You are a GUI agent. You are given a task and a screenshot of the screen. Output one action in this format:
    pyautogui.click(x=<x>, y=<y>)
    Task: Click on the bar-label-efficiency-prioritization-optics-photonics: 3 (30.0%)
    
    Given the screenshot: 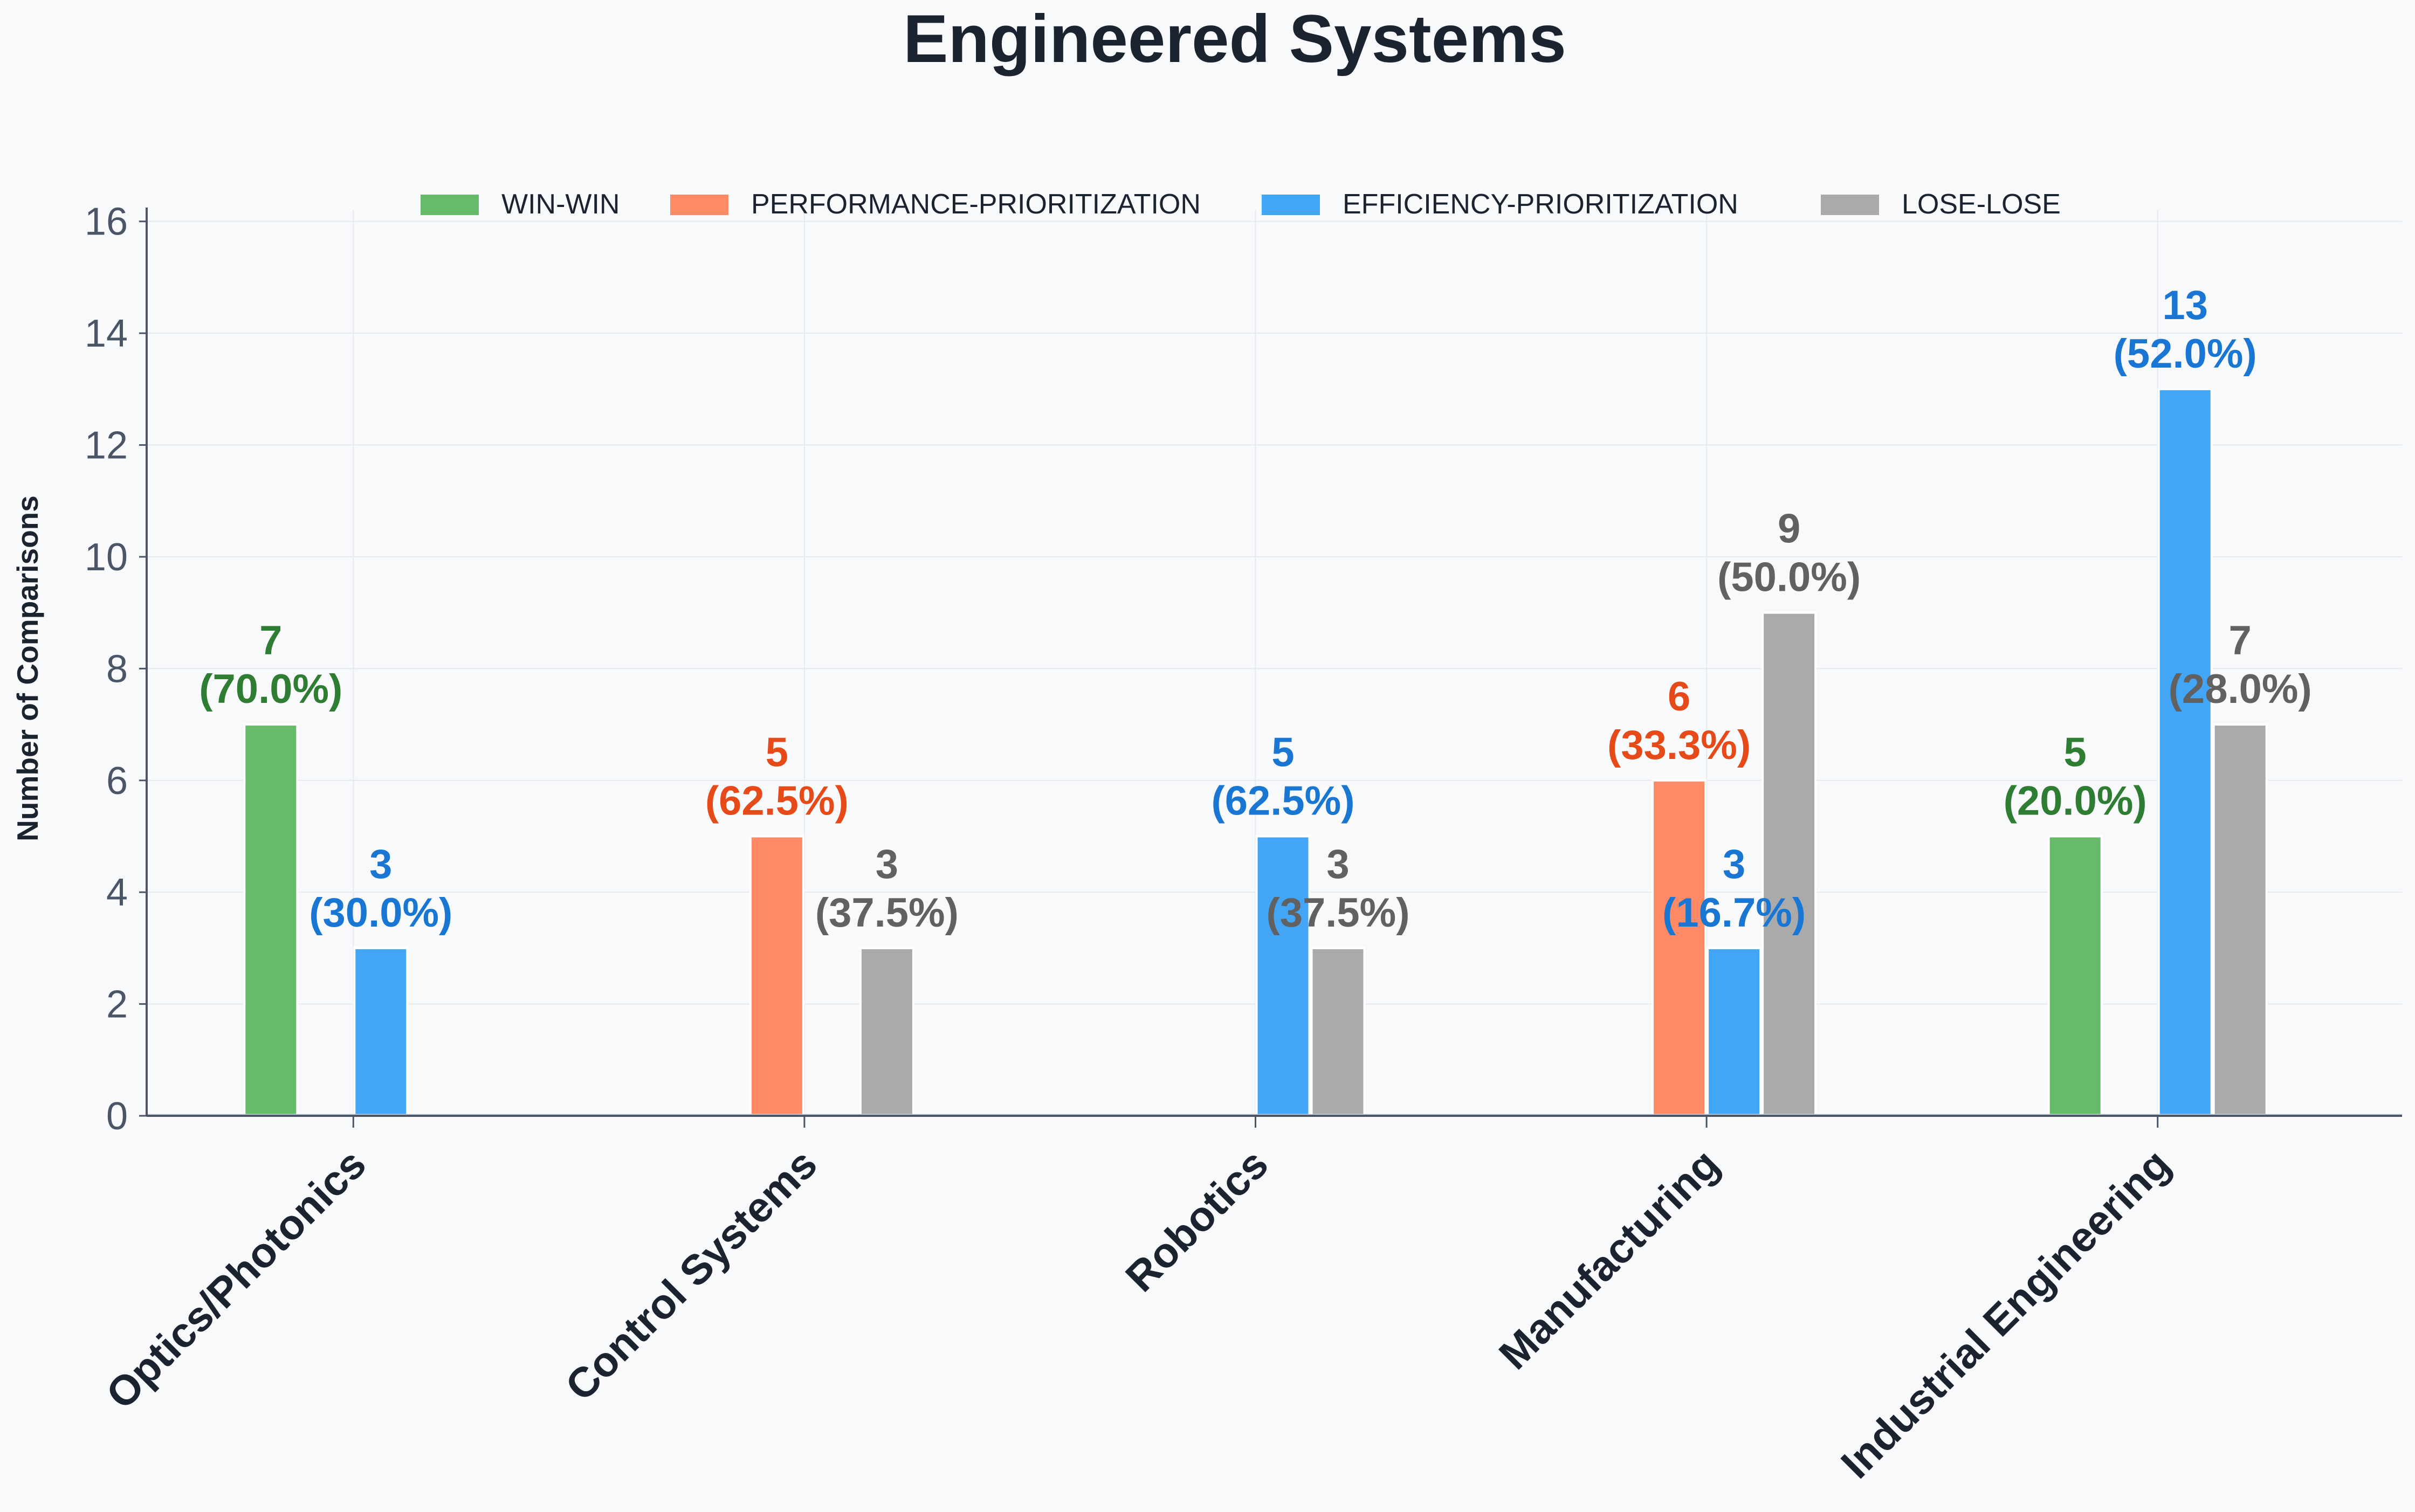 What is the action you would take?
    pyautogui.click(x=381, y=889)
    